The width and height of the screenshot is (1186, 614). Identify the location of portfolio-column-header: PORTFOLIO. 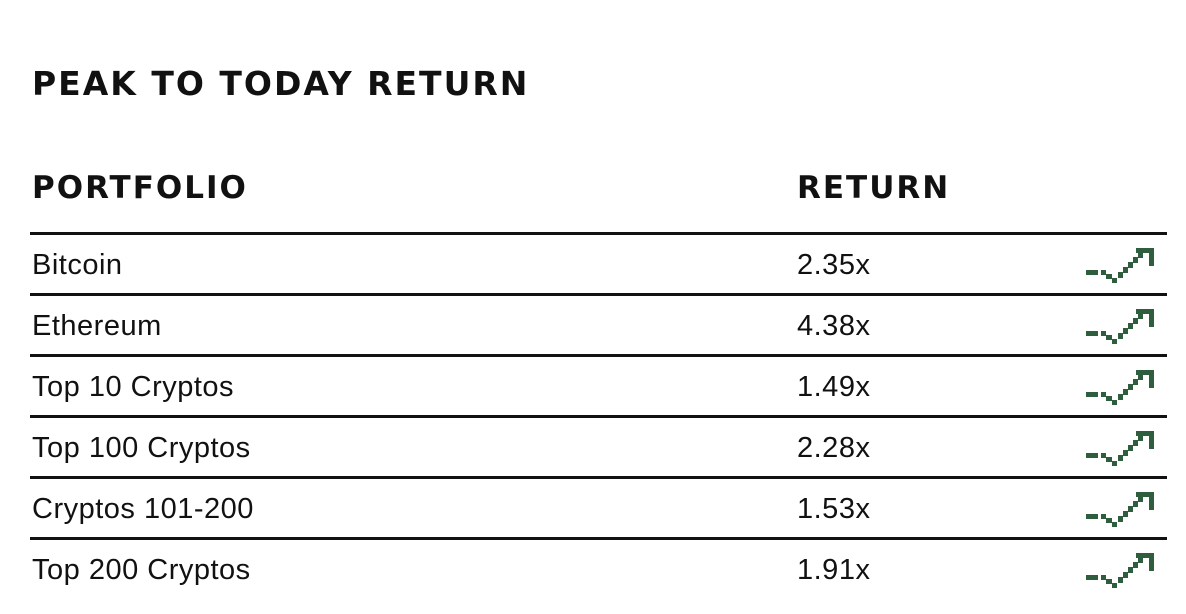
(140, 188).